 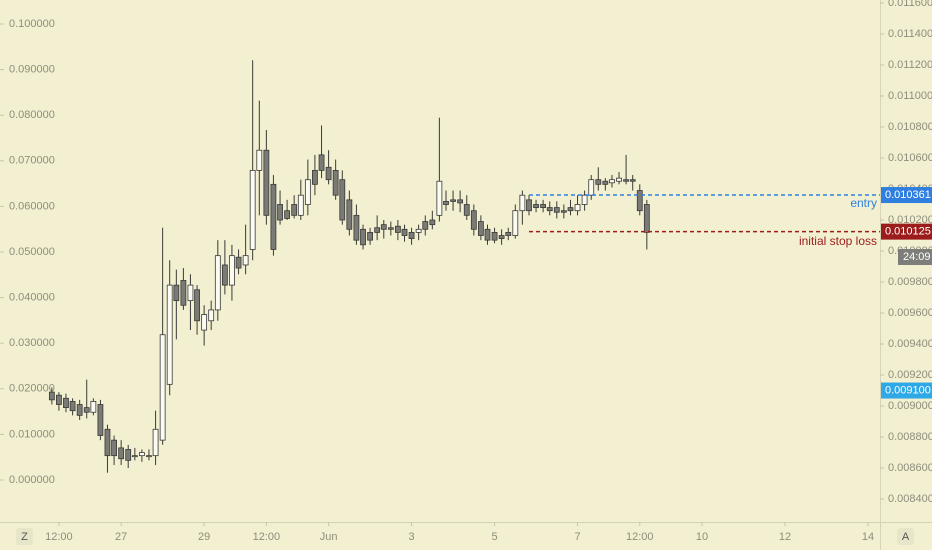 I want to click on y2-tick-label: 0.060000, so click(x=32, y=206).